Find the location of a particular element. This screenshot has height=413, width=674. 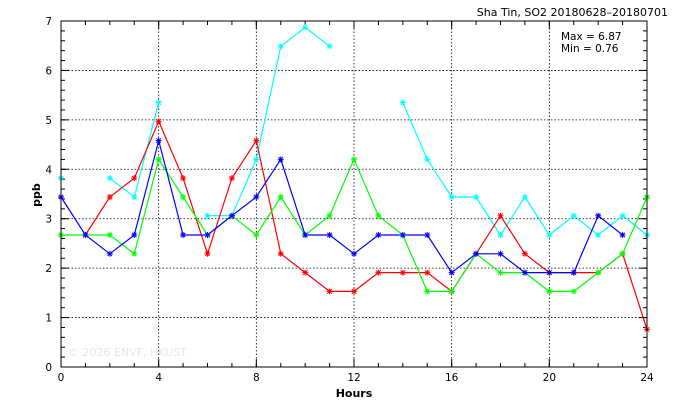

y-tick-label: 1 is located at coordinates (48, 319).